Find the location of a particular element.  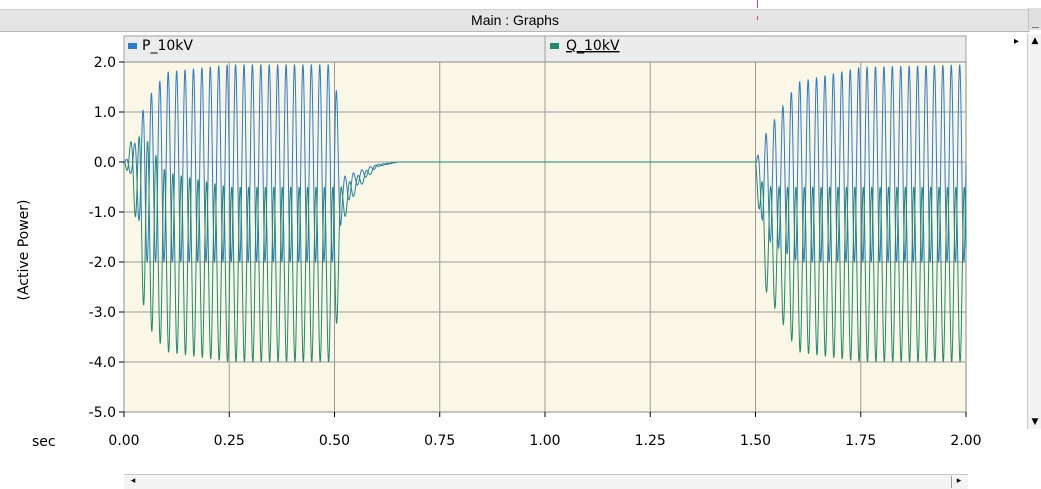

x-tick-label: 0.75 is located at coordinates (439, 441).